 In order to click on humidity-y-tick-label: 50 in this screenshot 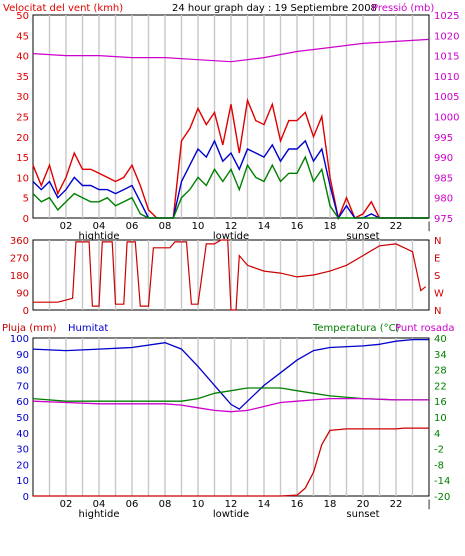, I will do `click(22, 418)`.